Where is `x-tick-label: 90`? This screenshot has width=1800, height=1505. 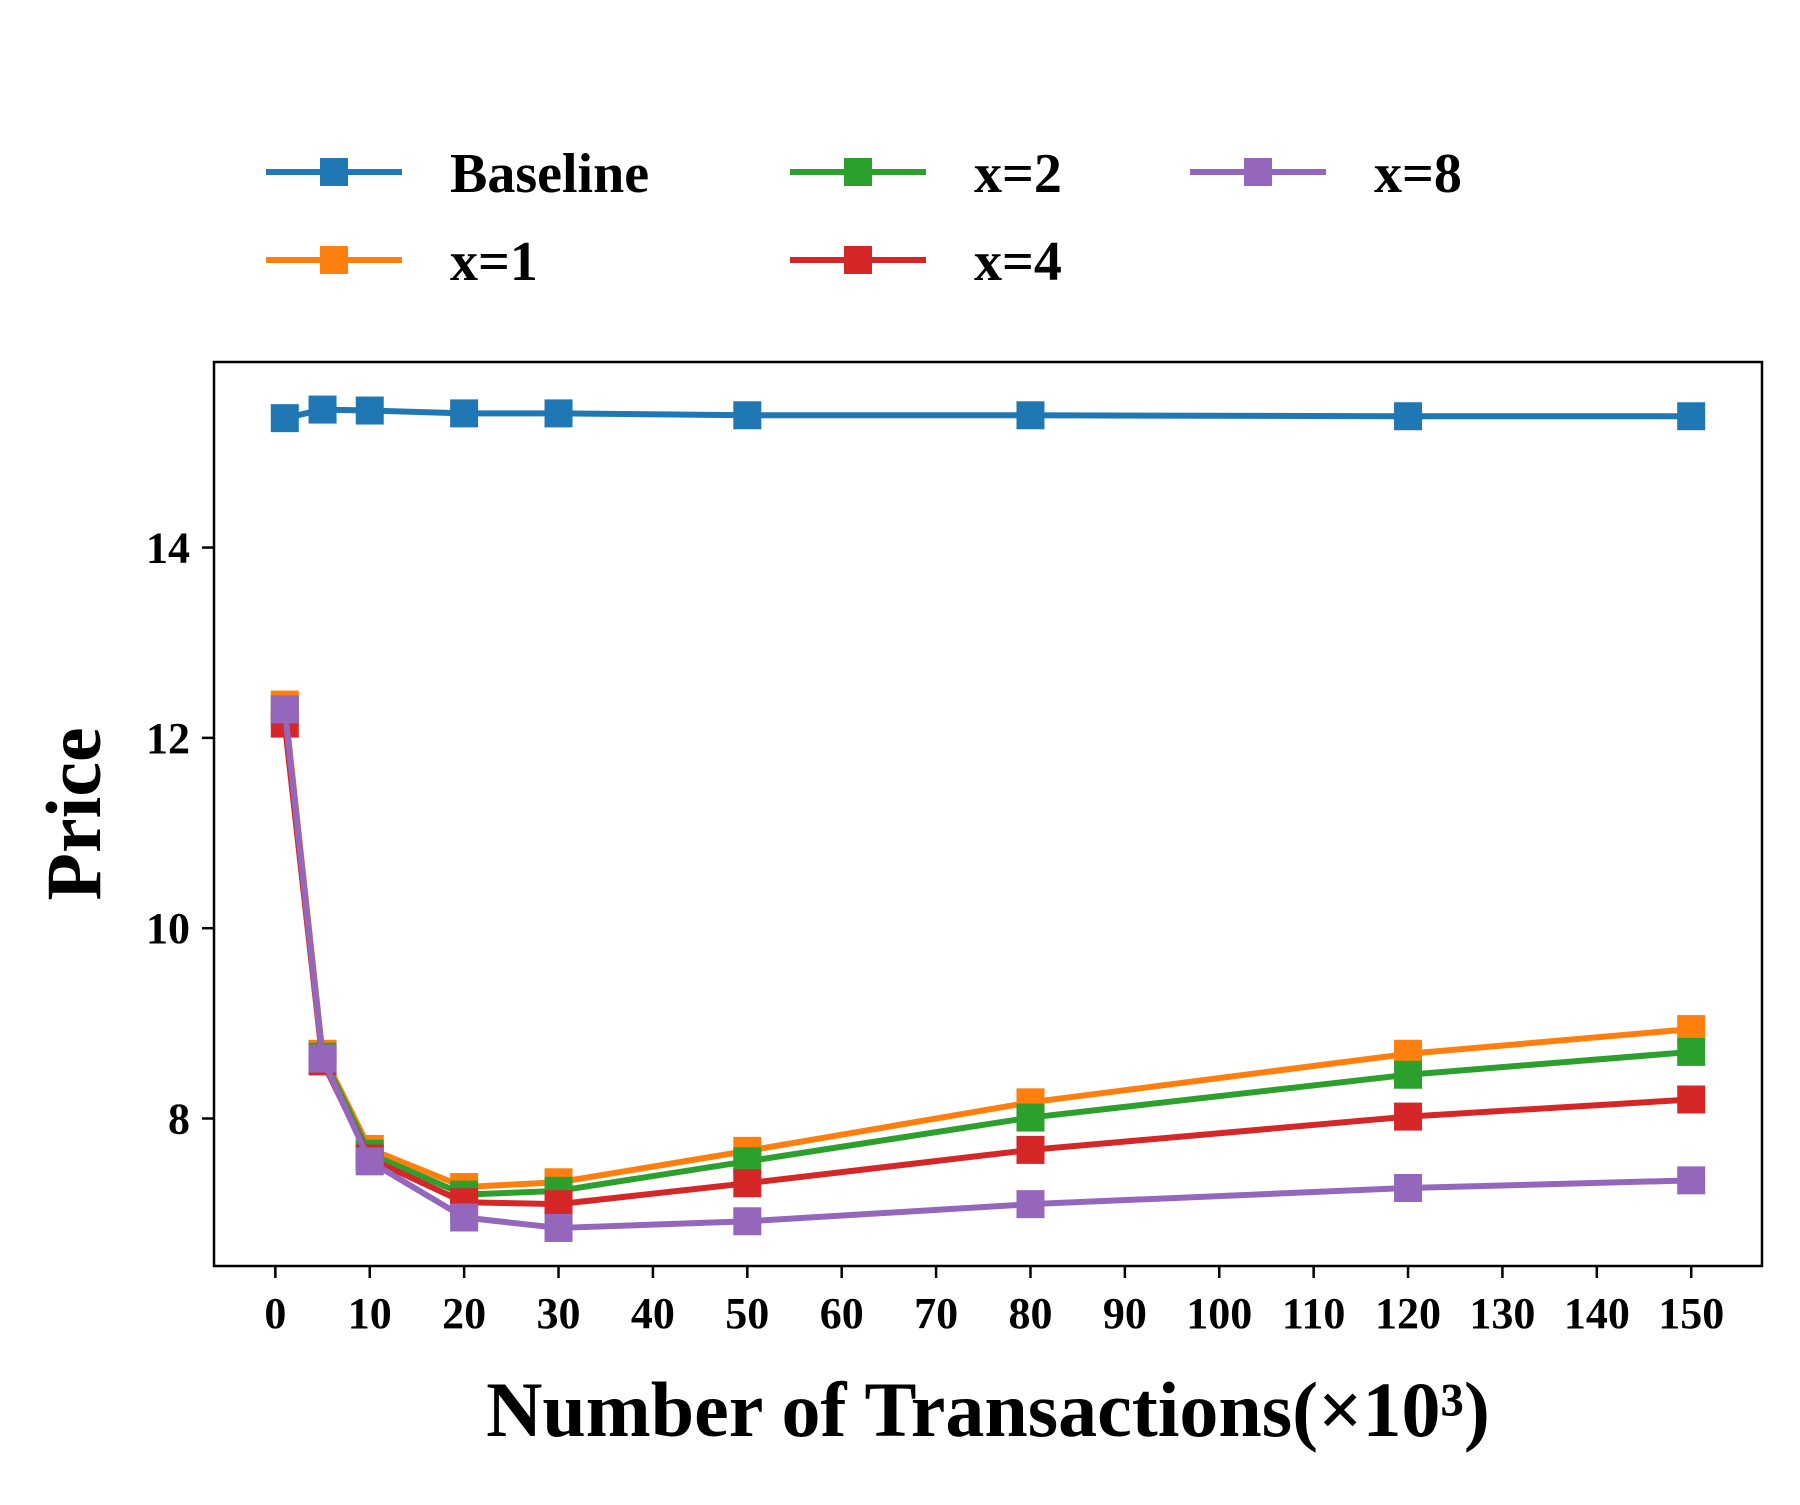 x-tick-label: 90 is located at coordinates (1125, 1313).